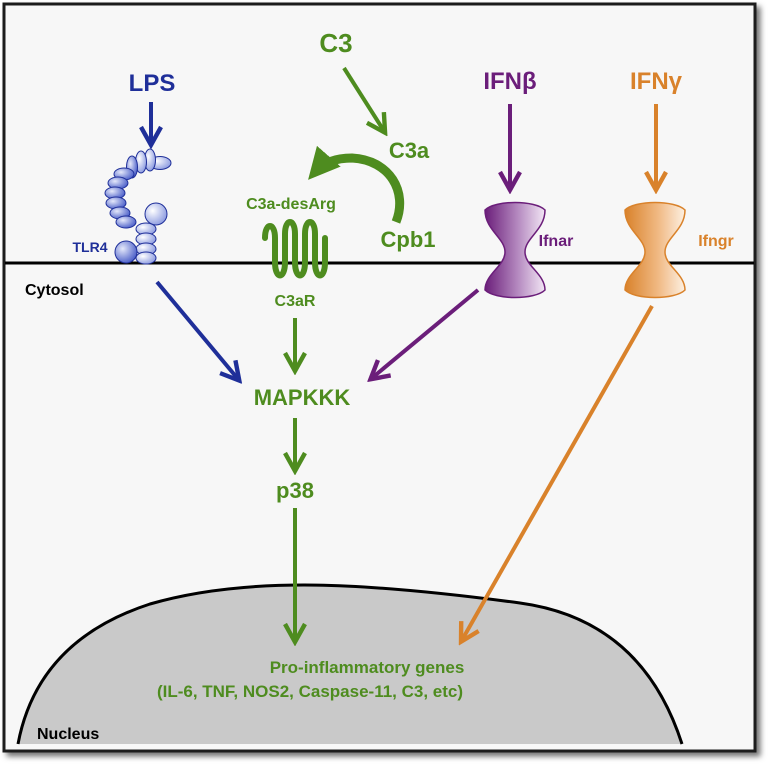 The image size is (771, 764). Describe the element at coordinates (295, 249) in the screenshot. I see `c3ar-icon` at that location.